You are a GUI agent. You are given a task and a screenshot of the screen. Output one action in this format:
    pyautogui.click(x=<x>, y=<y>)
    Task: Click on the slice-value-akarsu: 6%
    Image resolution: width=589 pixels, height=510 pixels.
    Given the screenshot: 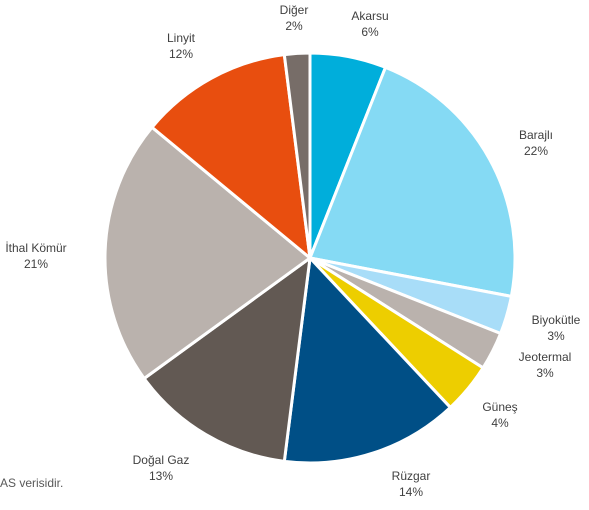 What is the action you would take?
    pyautogui.click(x=370, y=32)
    